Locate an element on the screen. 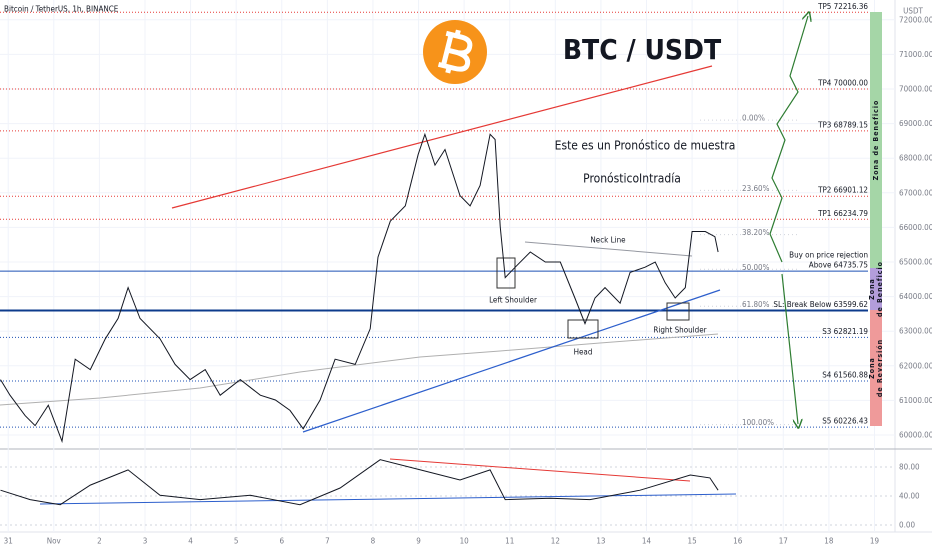  level-label: SL: Break Below 63599.62 is located at coordinates (820, 304).